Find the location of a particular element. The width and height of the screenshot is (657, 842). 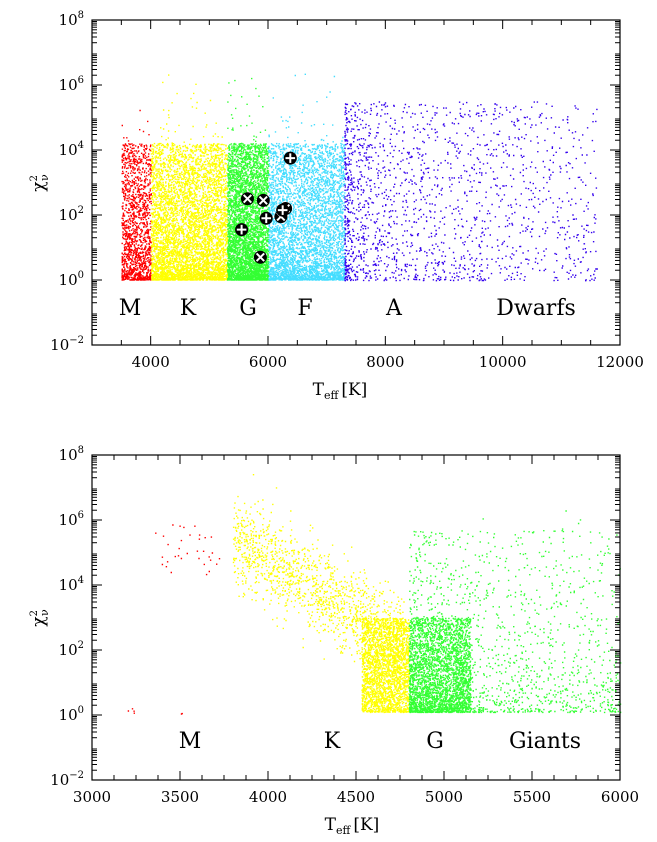

bottom-x-tick-label: 3000 is located at coordinates (92, 797).